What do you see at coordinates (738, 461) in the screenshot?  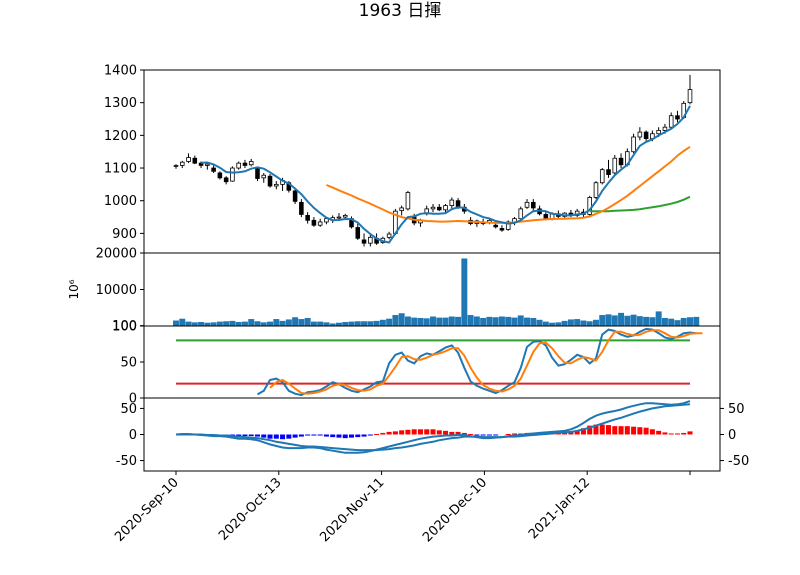 I see `y-tick-label-right: -50` at bounding box center [738, 461].